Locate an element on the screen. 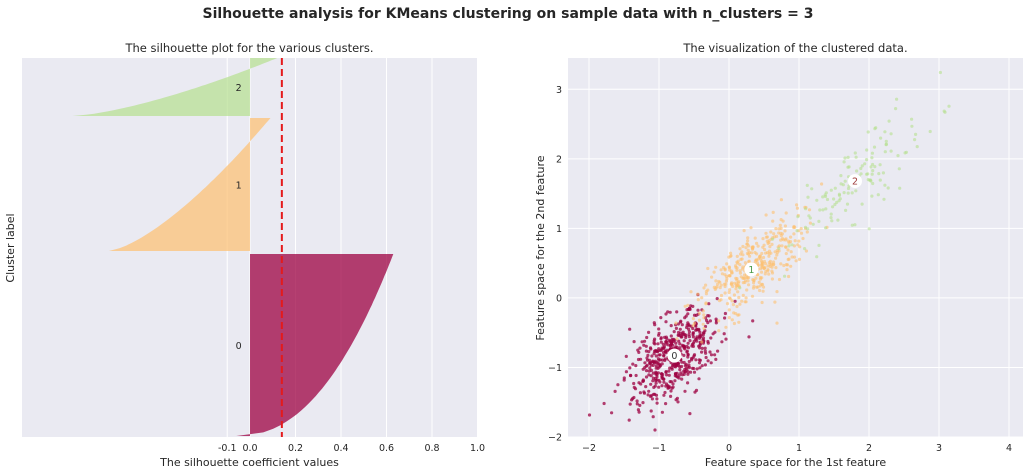  silhouette-x-tick: 0.0 is located at coordinates (249, 448).